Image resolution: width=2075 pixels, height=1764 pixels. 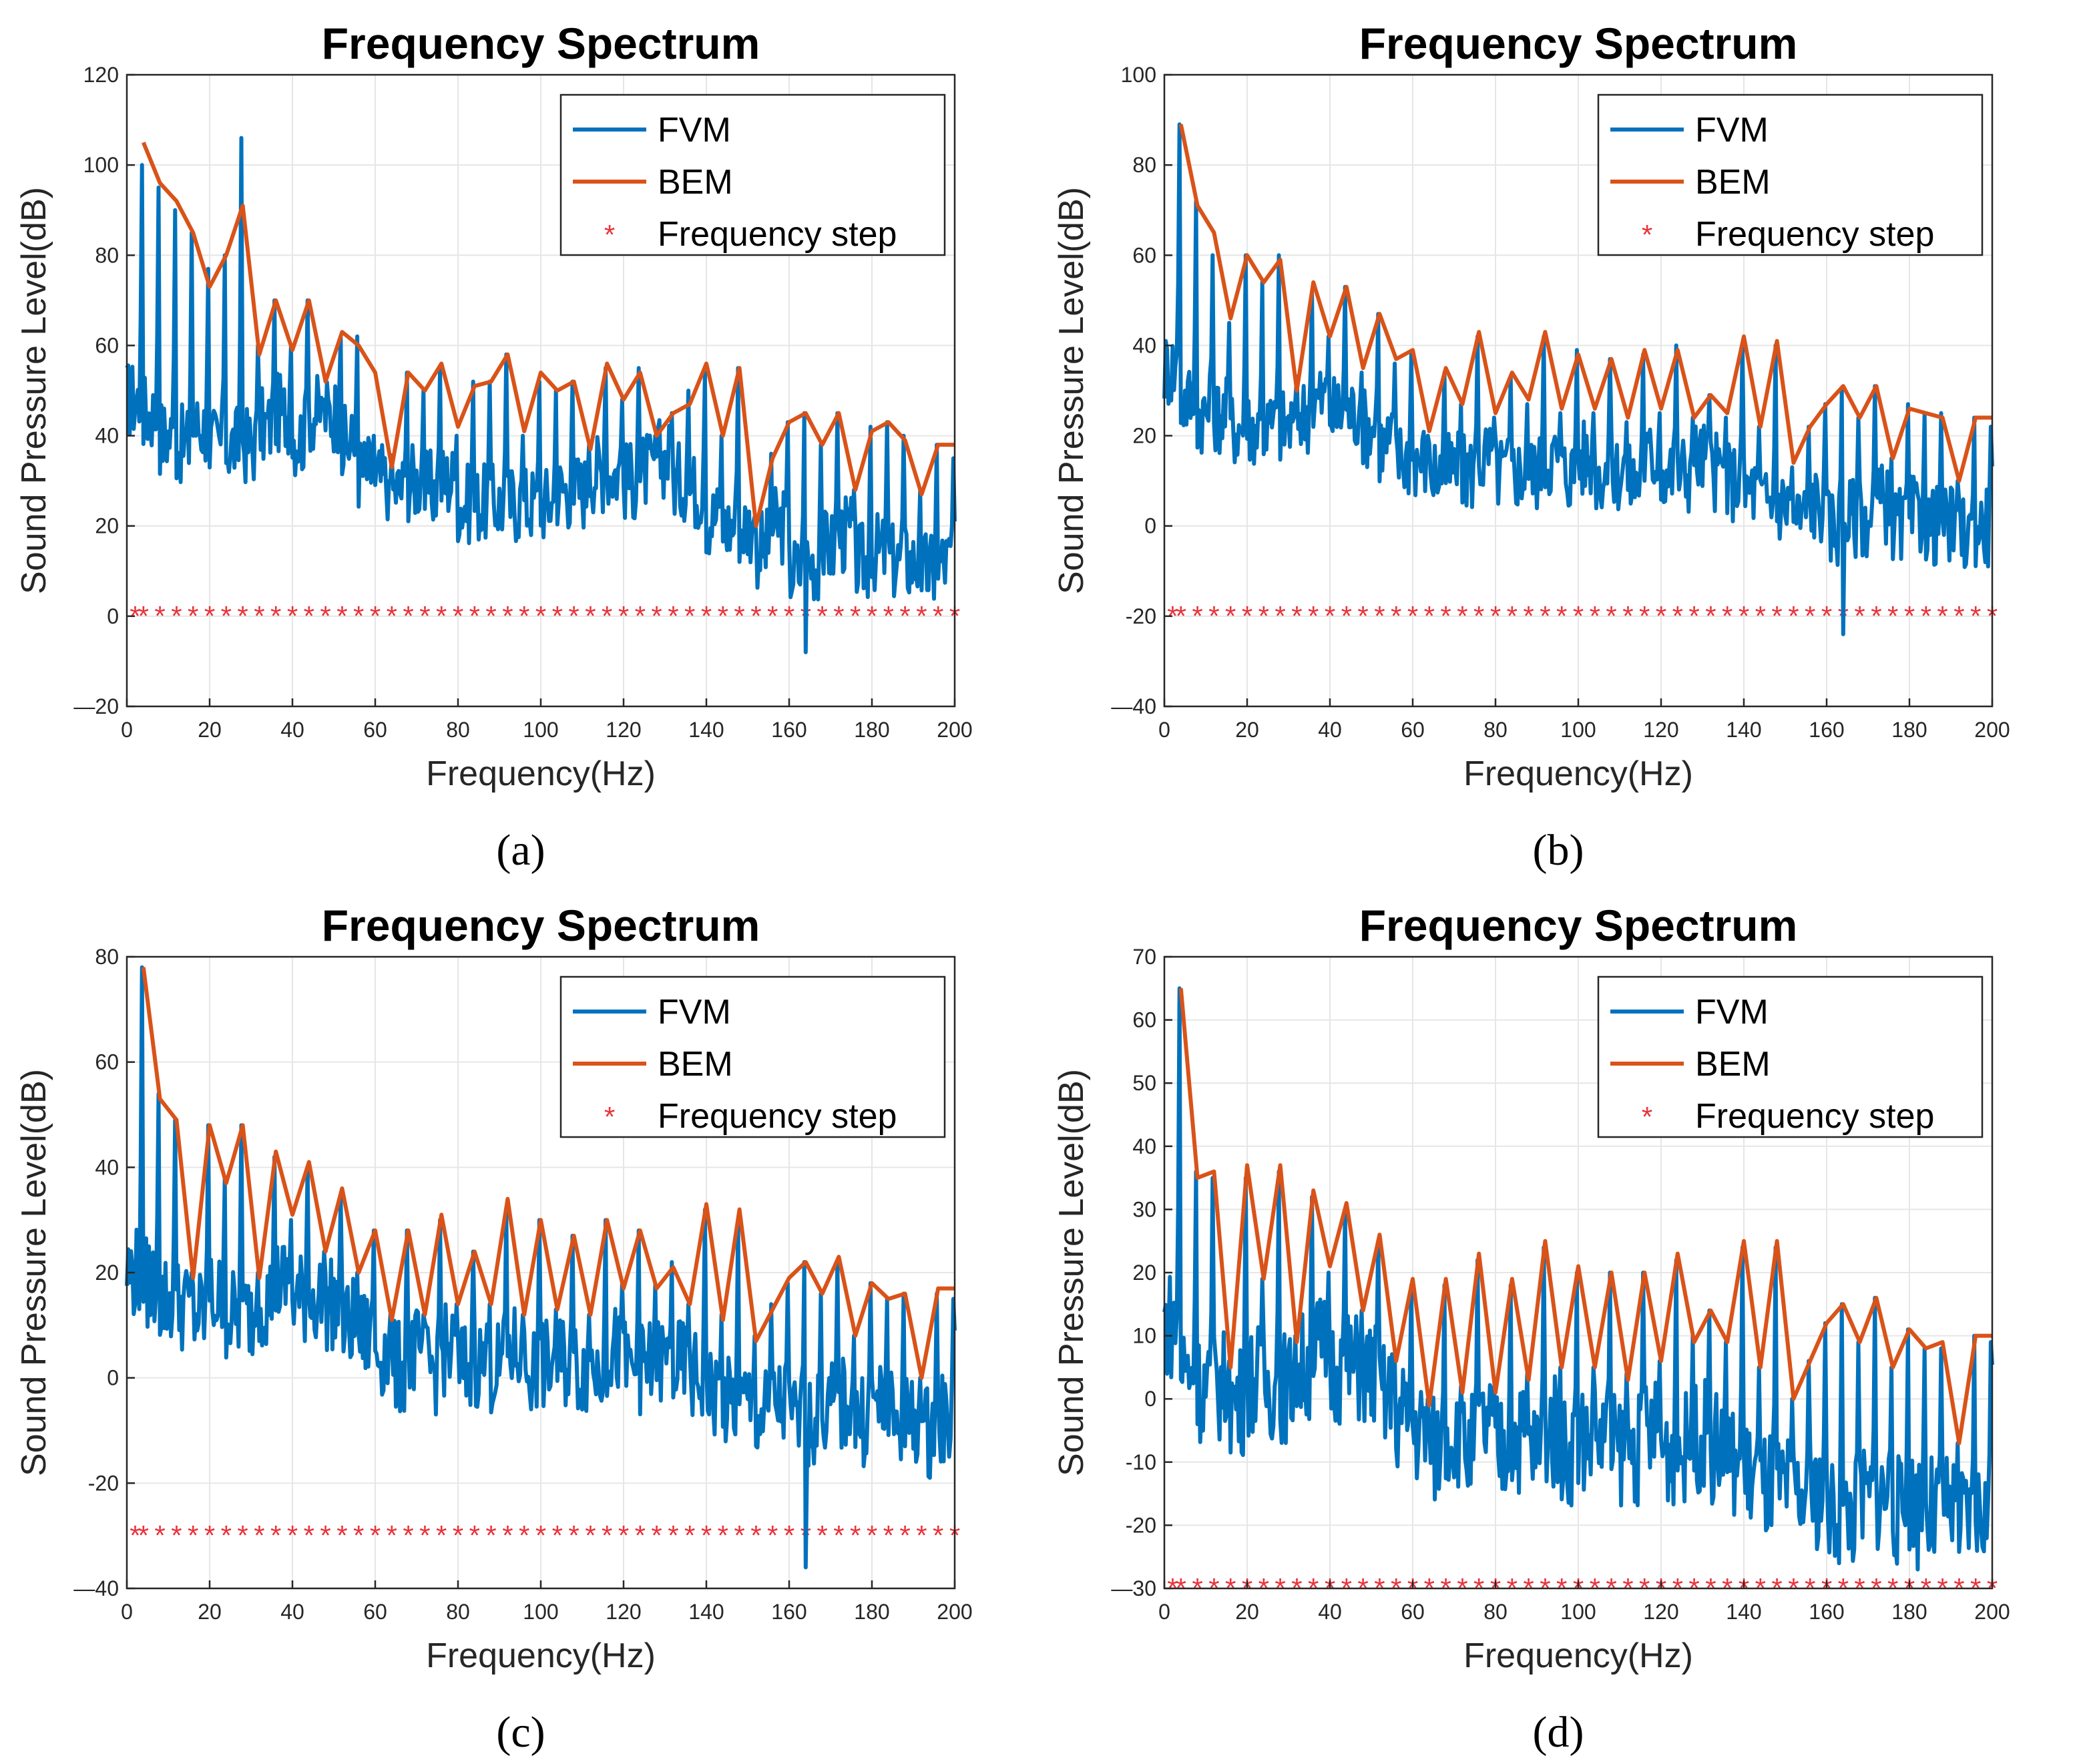 I want to click on y-tick-label: —40, so click(x=96, y=1588).